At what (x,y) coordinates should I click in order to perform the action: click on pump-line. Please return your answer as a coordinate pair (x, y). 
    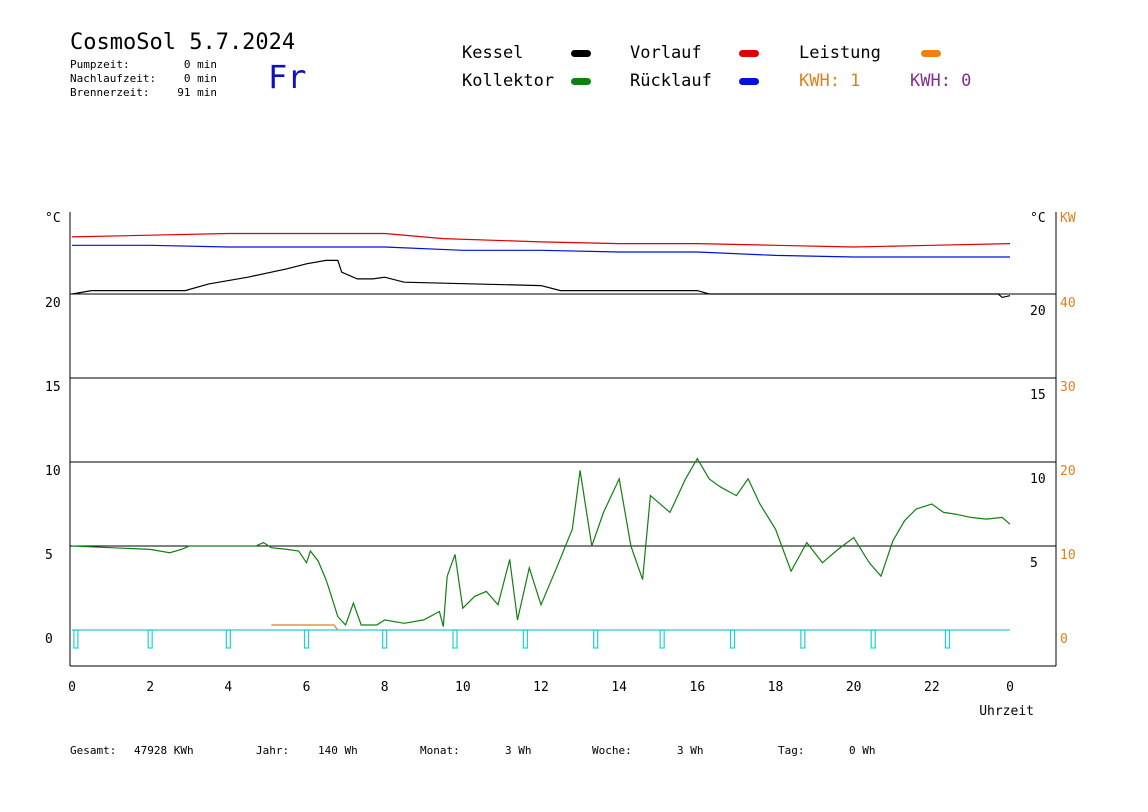
    Looking at the image, I should click on (541, 639).